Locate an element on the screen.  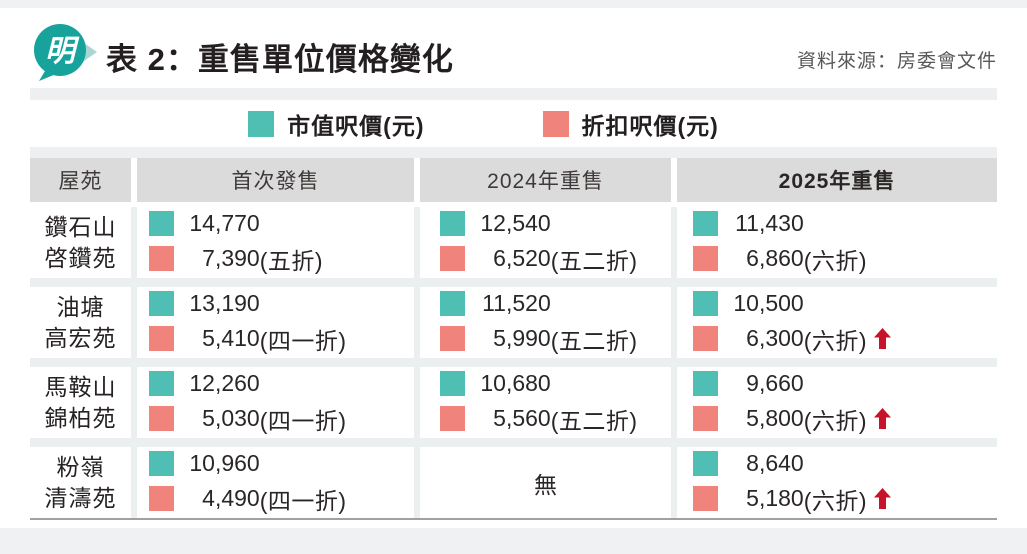
market-price-value: 12,540 is located at coordinates (515, 222).